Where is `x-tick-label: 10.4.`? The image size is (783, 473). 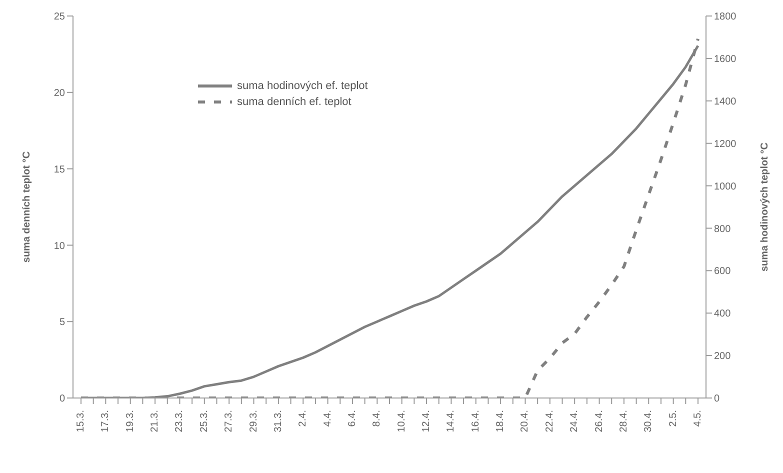
x-tick-label: 10.4. is located at coordinates (402, 421).